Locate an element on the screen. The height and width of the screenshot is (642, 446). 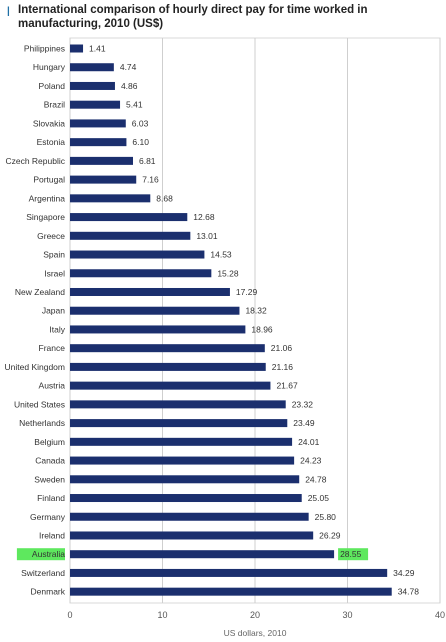
category-label: Singapore is located at coordinates (45, 217).